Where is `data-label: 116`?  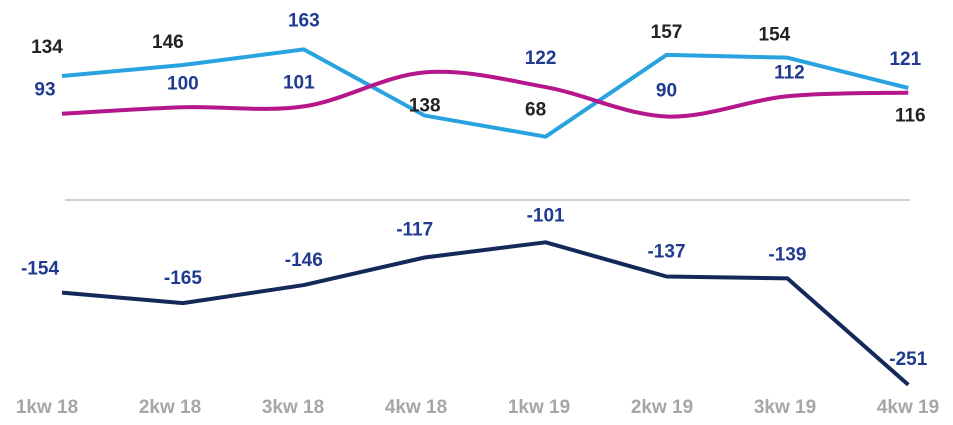
data-label: 116 is located at coordinates (910, 116).